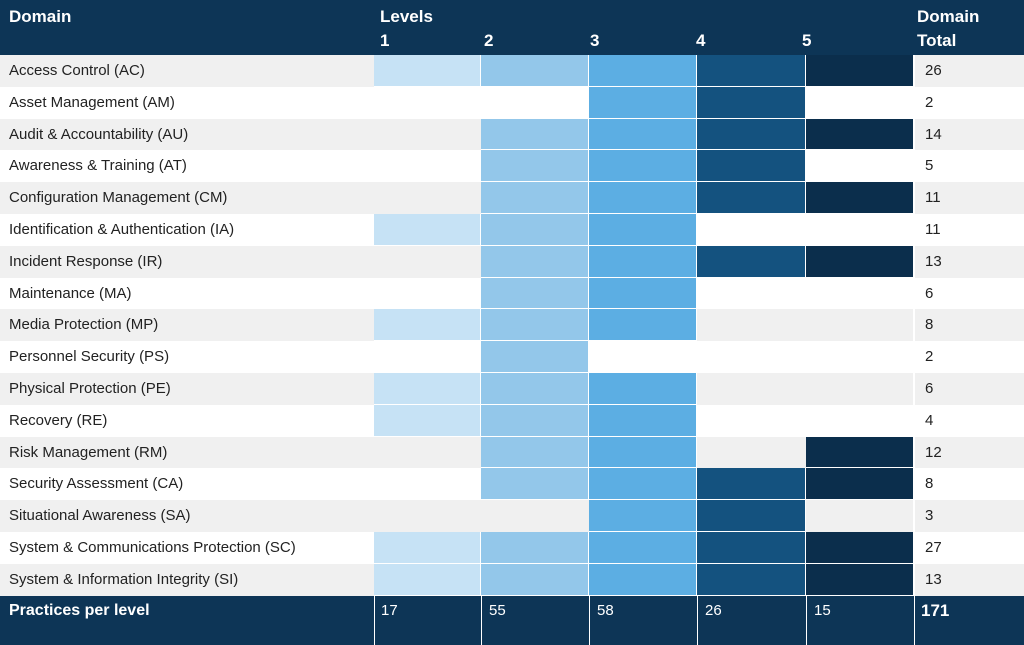  What do you see at coordinates (937, 40) in the screenshot?
I see `header-domain-total-line2: Total` at bounding box center [937, 40].